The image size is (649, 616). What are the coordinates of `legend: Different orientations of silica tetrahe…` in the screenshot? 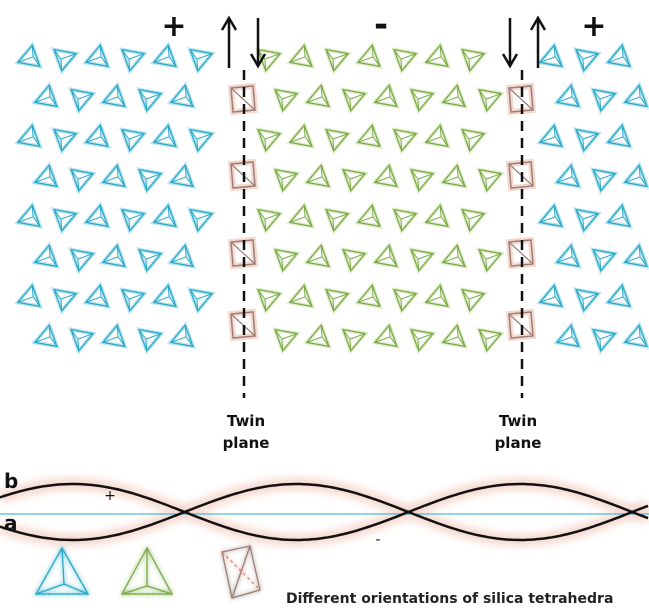 It's located at (323, 576).